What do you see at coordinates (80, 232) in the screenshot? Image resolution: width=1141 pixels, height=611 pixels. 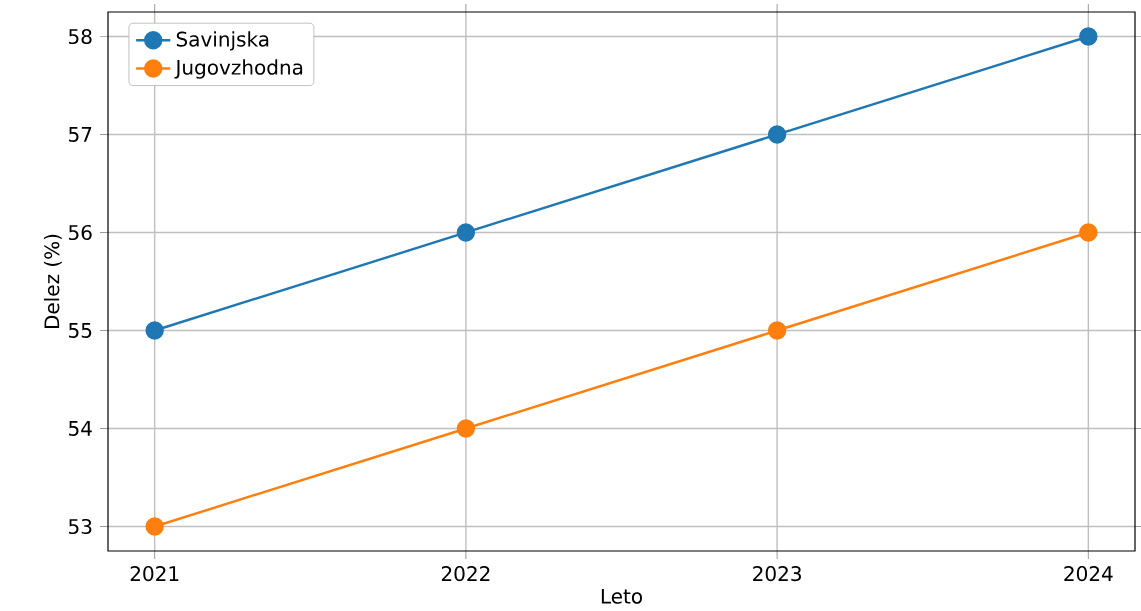 I see `y-tick-label: 56` at bounding box center [80, 232].